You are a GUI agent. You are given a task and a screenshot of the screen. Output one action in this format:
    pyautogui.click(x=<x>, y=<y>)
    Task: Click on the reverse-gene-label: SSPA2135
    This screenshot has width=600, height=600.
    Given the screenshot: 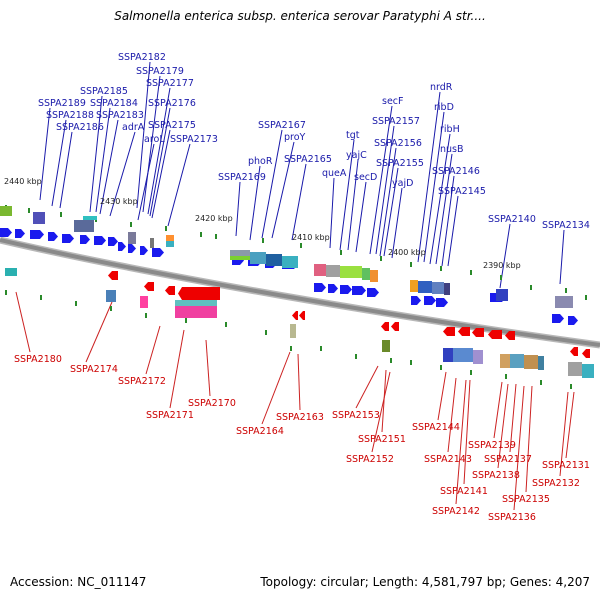 What is the action you would take?
    pyautogui.click(x=526, y=499)
    